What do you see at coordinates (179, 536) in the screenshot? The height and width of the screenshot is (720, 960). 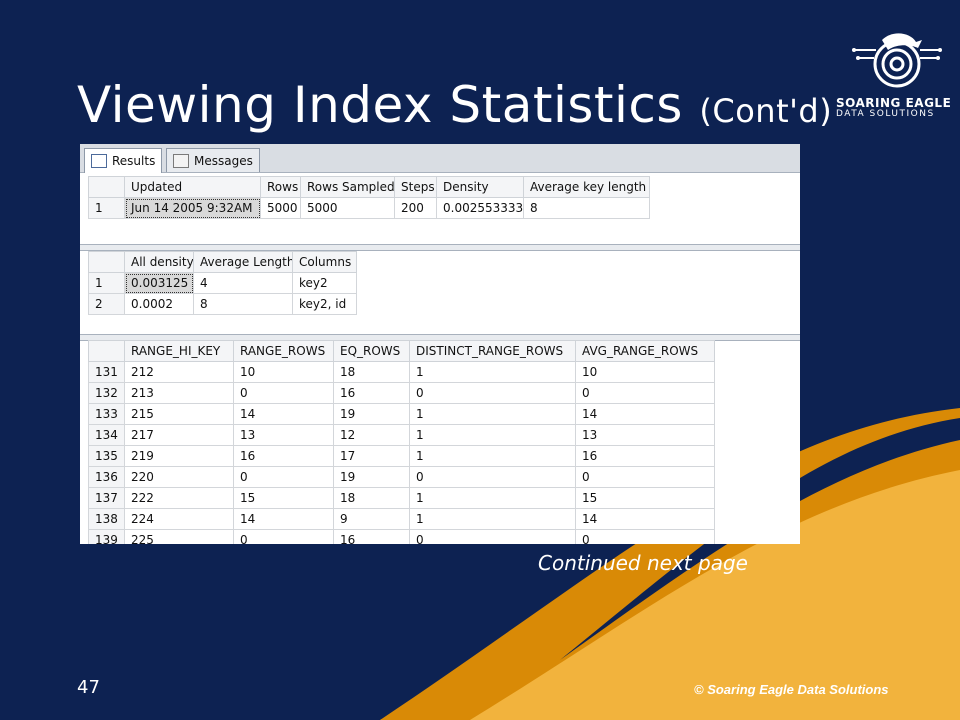 I see `table-cell: 225` at bounding box center [179, 536].